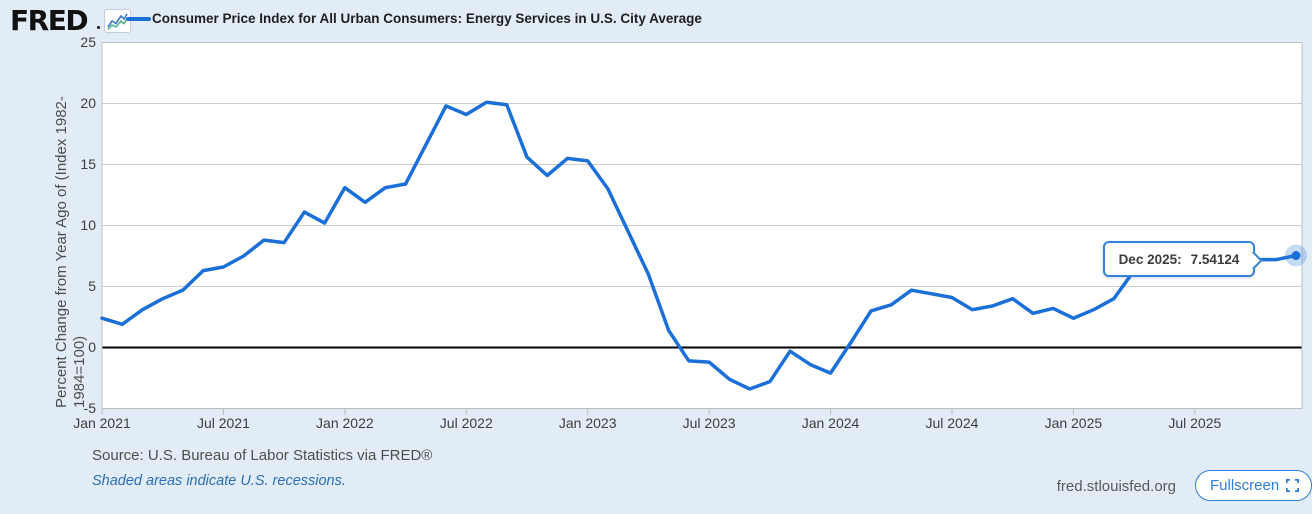  Describe the element at coordinates (1195, 423) in the screenshot. I see `x-tick-label: Jul 2025` at that location.